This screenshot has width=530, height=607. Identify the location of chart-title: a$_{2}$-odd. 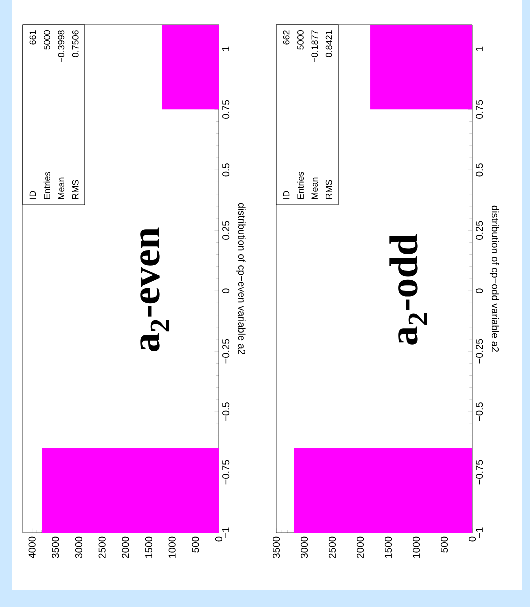
(409, 289).